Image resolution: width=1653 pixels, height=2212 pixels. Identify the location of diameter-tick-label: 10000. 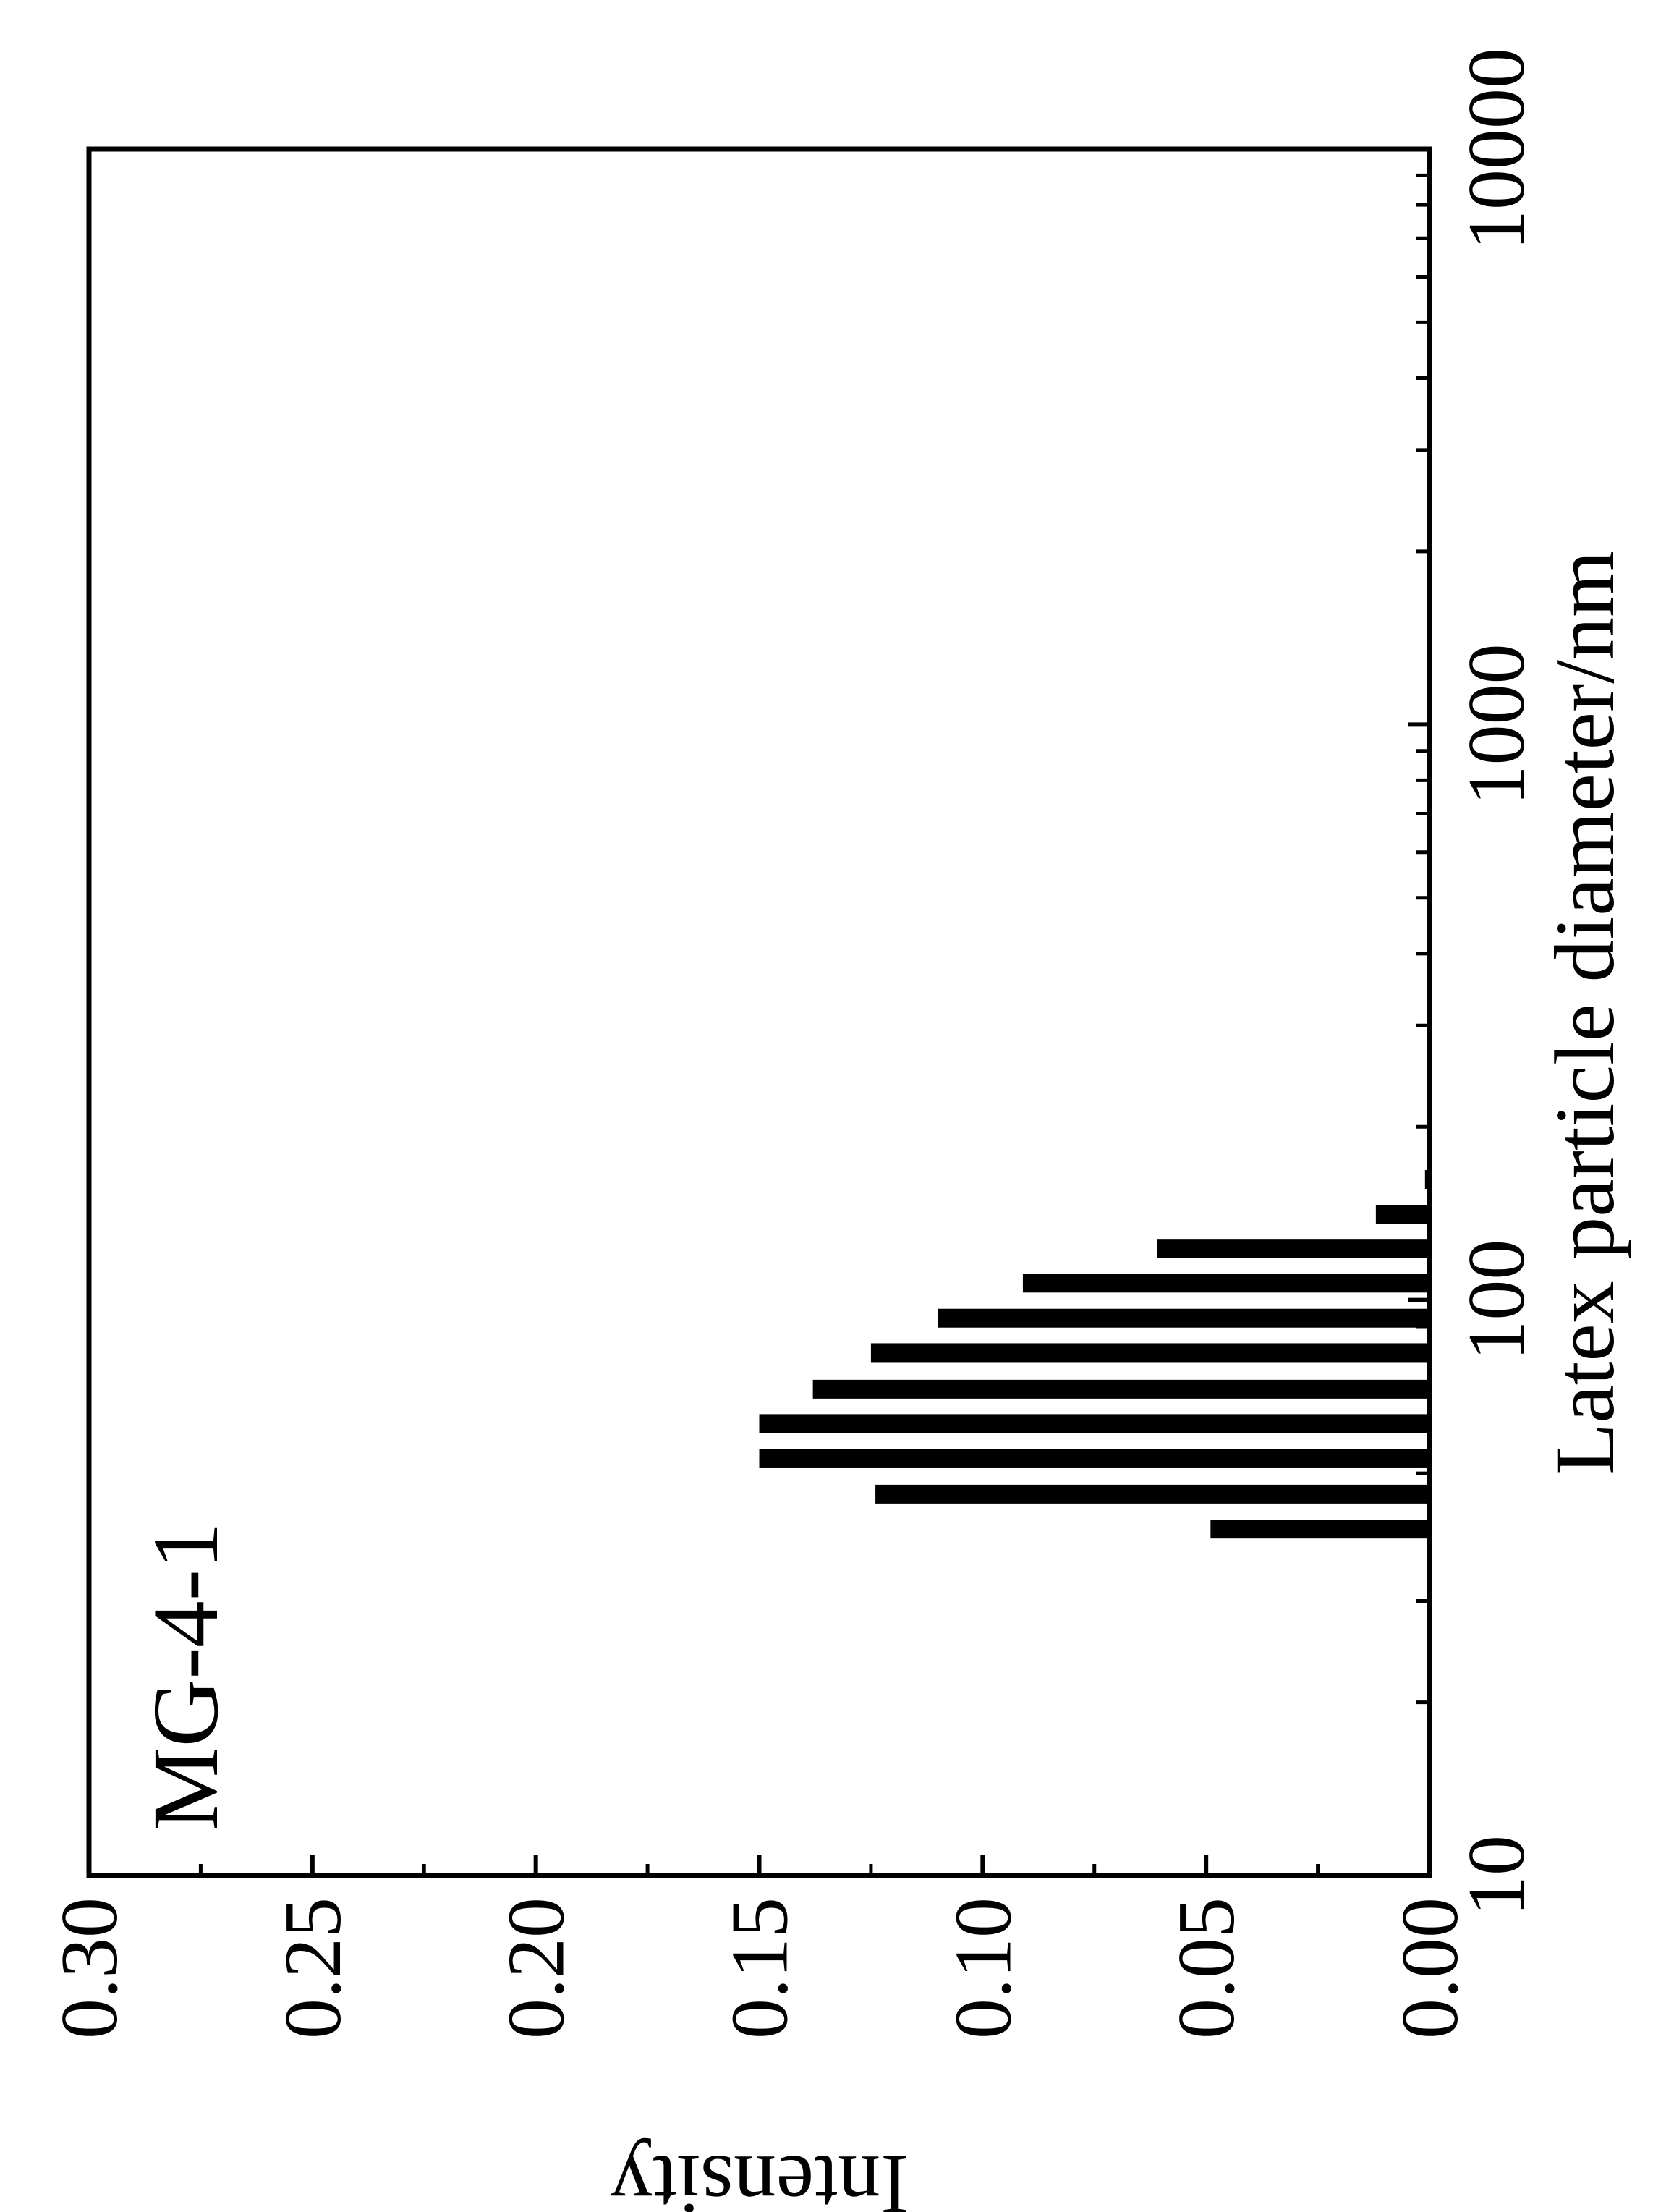
(1497, 149).